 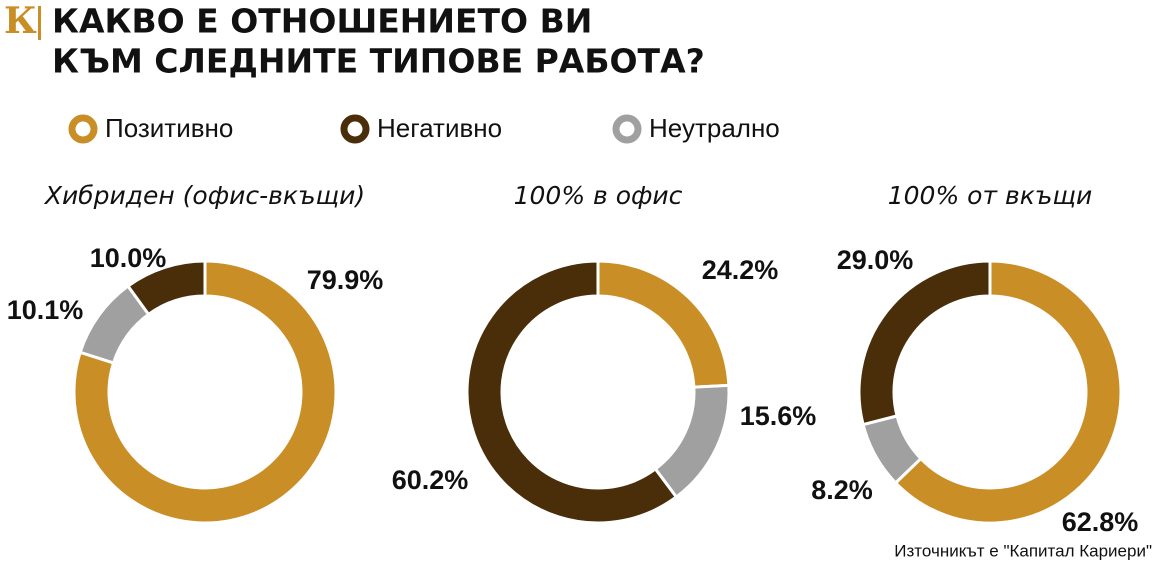 I want to click on value-label: 8.2%, so click(x=842, y=490).